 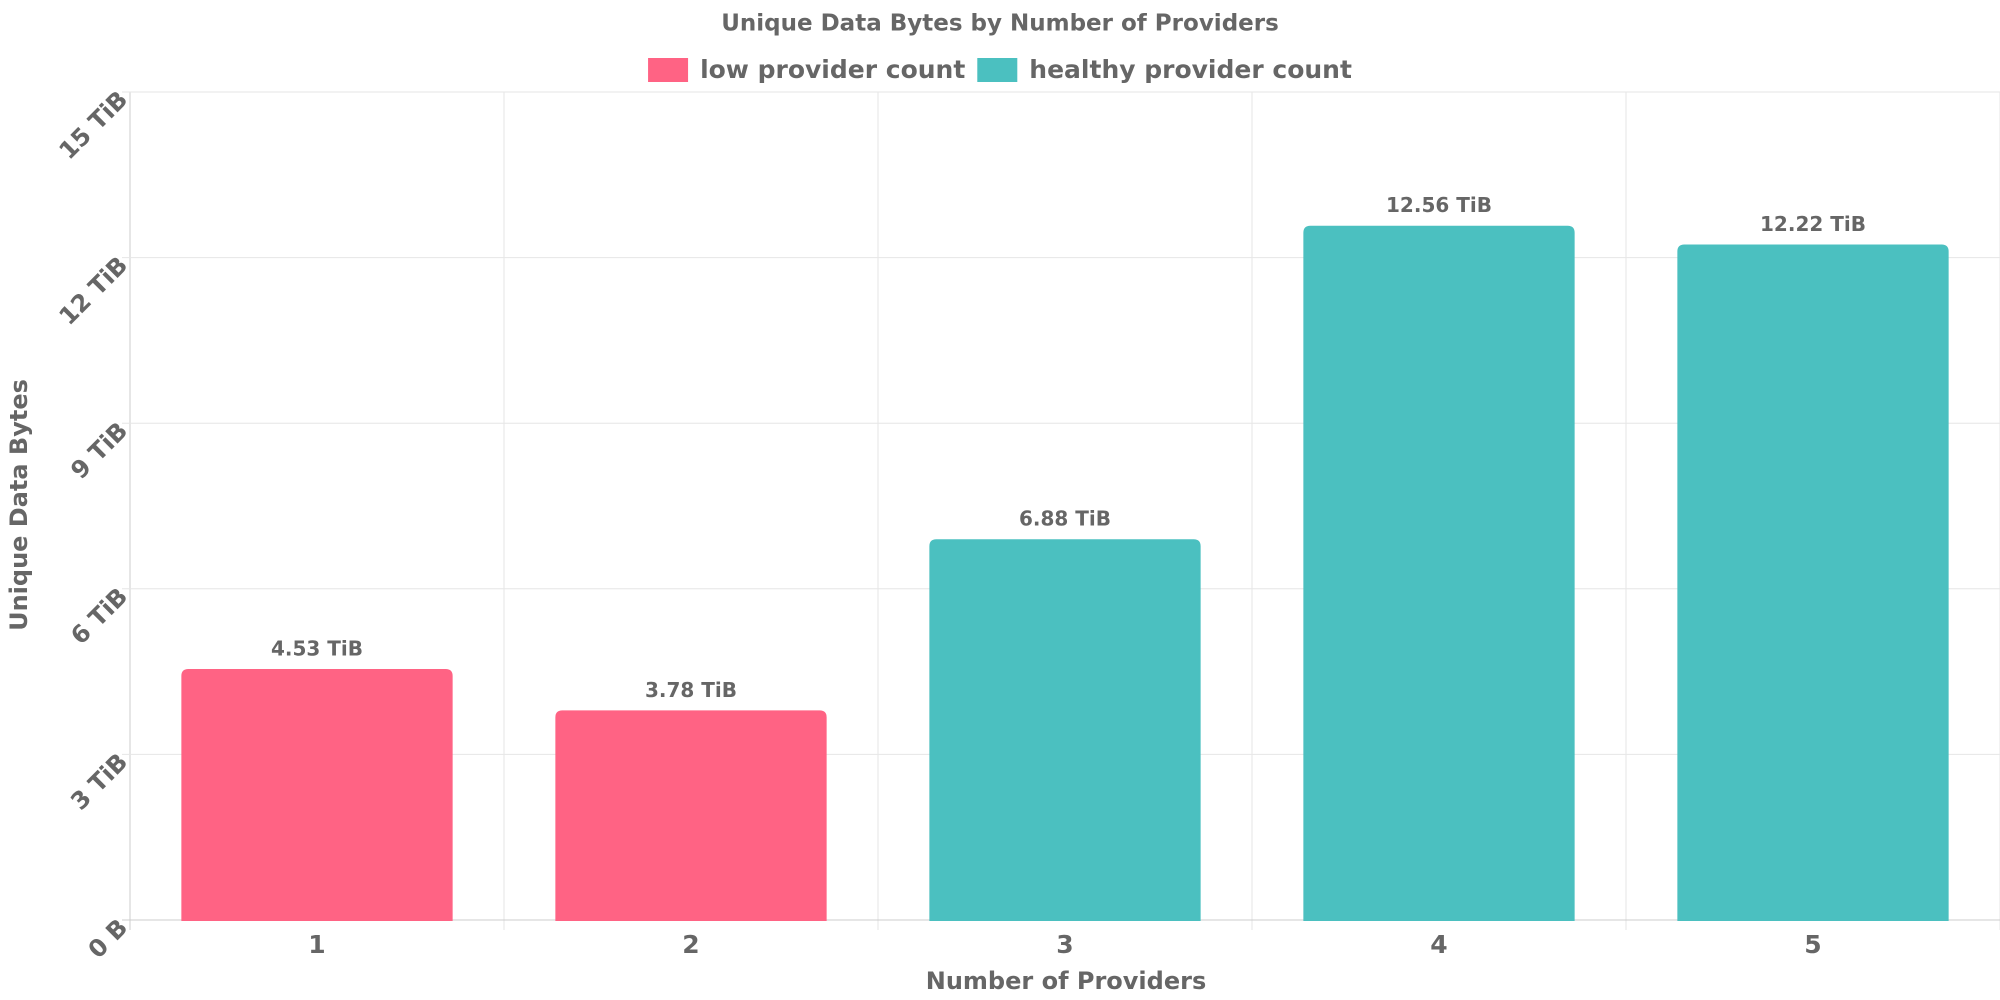 I want to click on y-tick-label: 9 TiB, so click(x=99, y=451).